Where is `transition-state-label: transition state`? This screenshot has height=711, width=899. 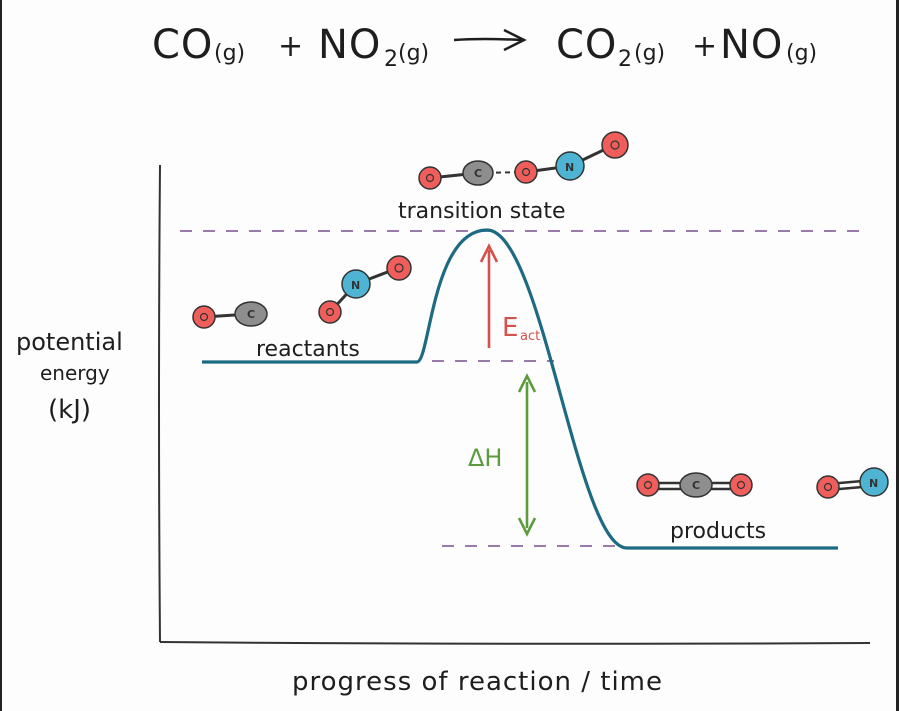 transition-state-label: transition state is located at coordinates (482, 211).